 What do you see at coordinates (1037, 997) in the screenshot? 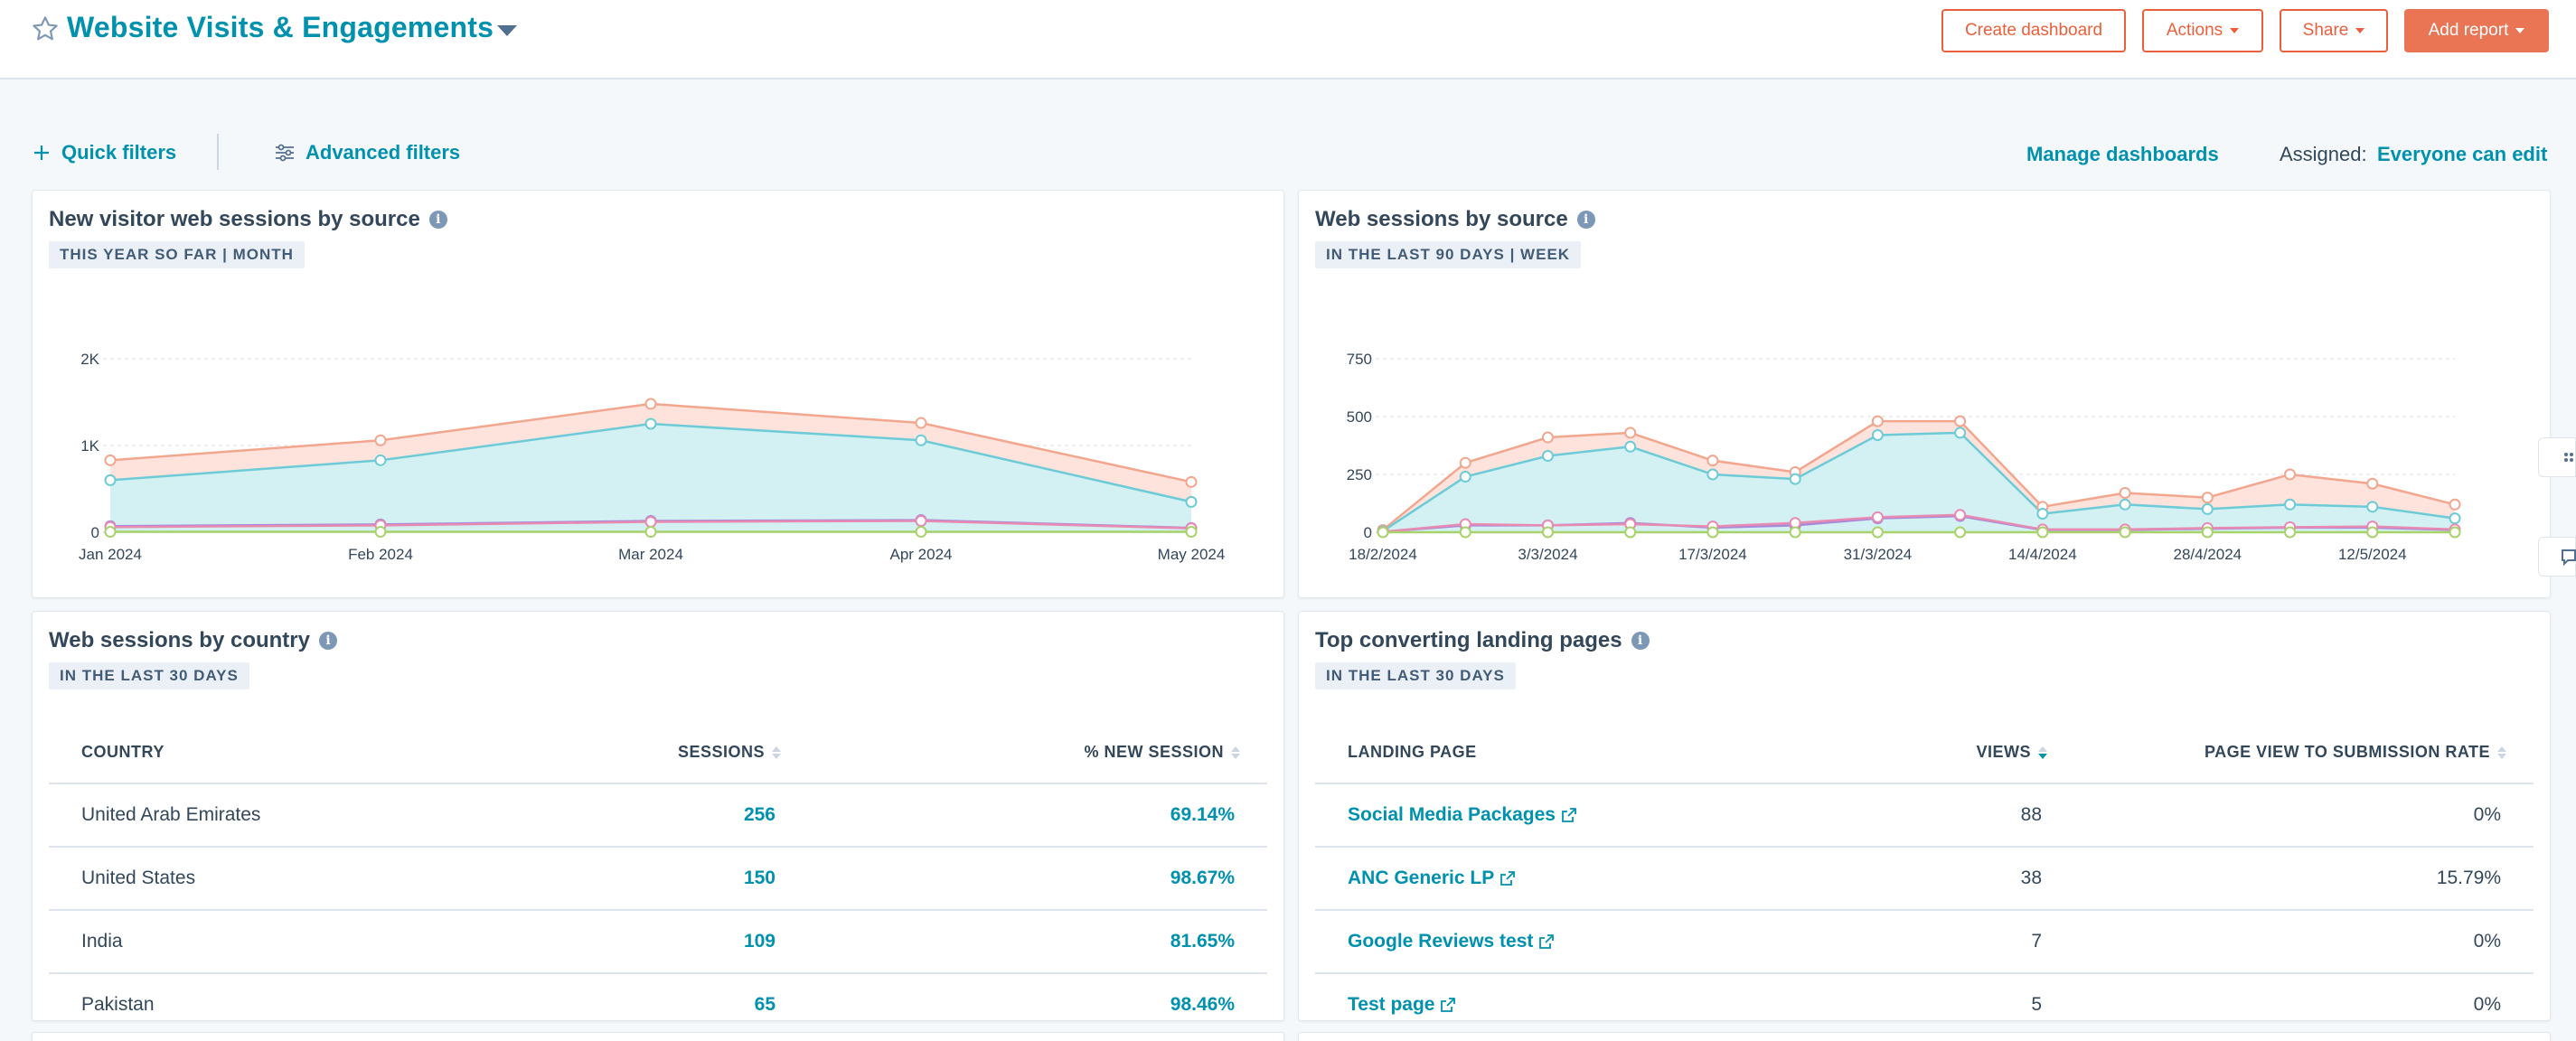
I see `new-session-value: 98.46%` at bounding box center [1037, 997].